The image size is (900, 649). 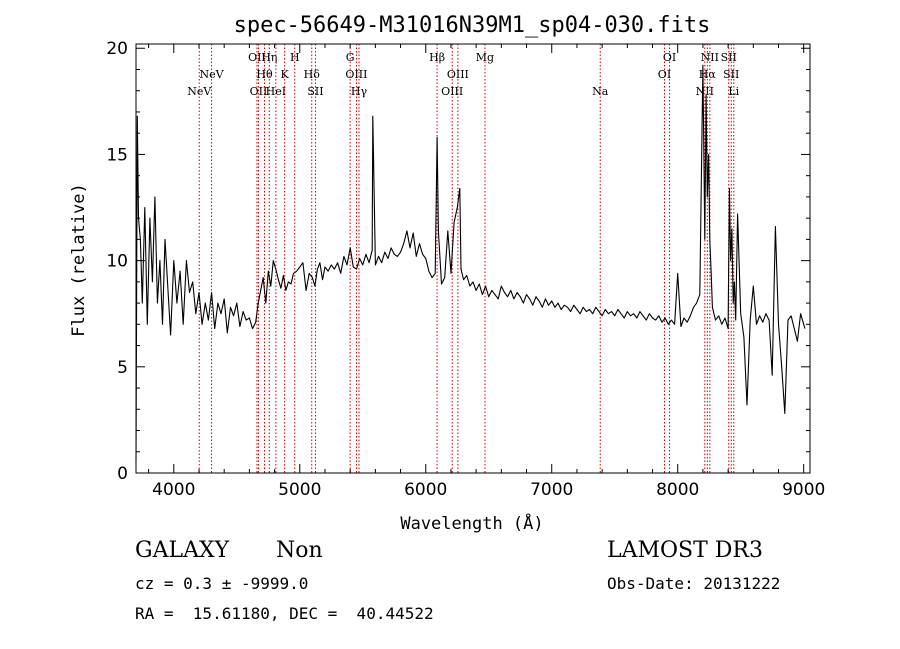 What do you see at coordinates (600, 91) in the screenshot?
I see `emission-line-label: Na` at bounding box center [600, 91].